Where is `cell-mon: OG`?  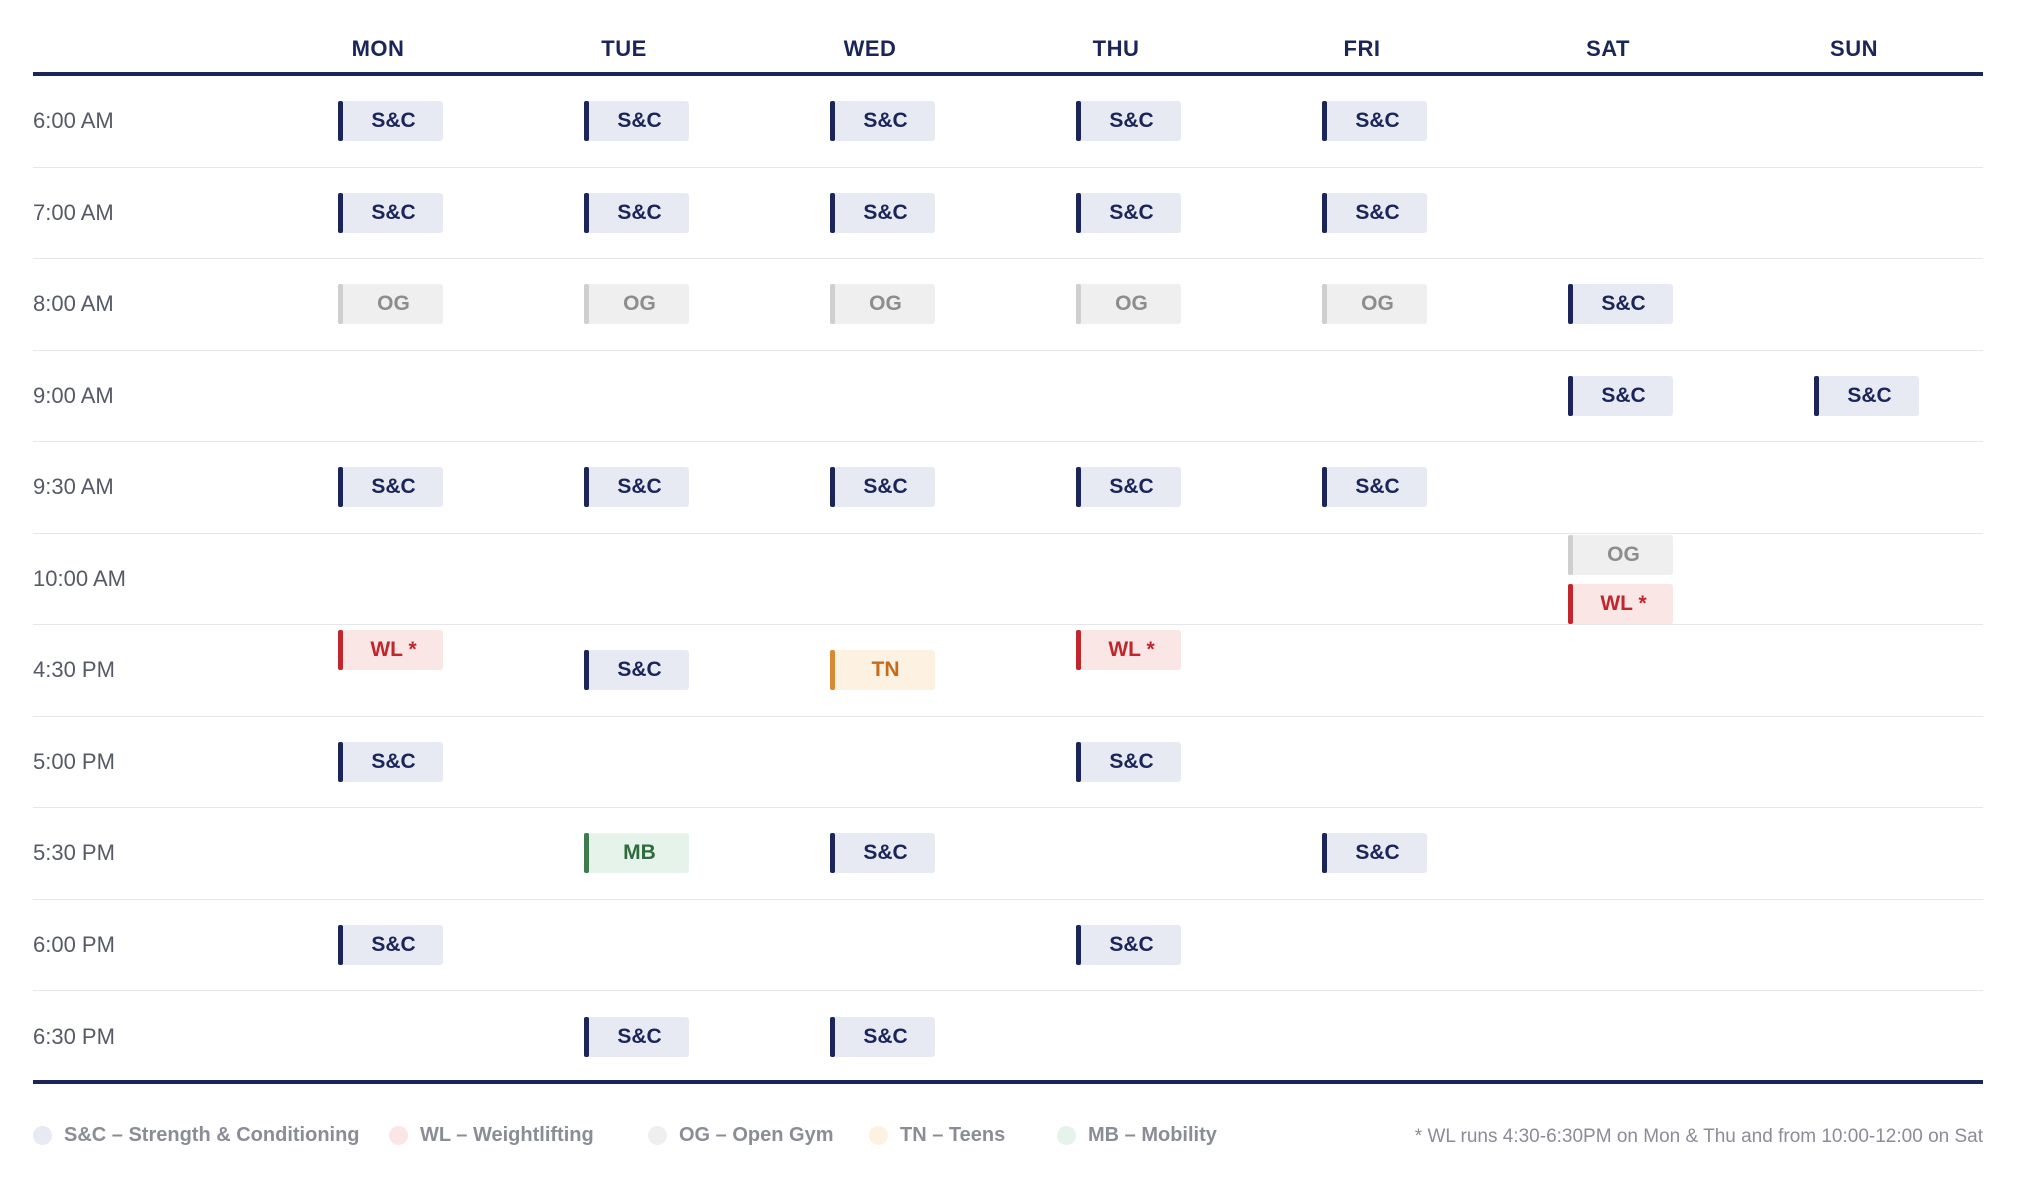 cell-mon: OG is located at coordinates (390, 304).